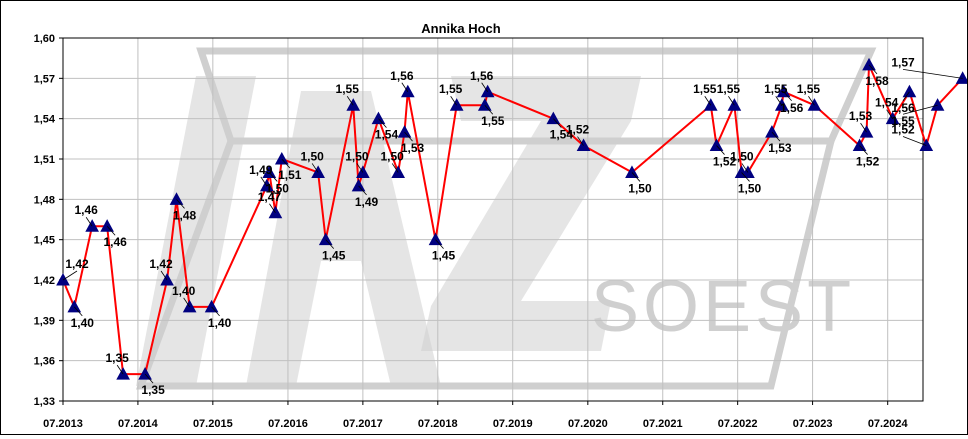 This screenshot has height=439, width=968. What do you see at coordinates (44, 402) in the screenshot?
I see `y-tick-label: 1,33` at bounding box center [44, 402].